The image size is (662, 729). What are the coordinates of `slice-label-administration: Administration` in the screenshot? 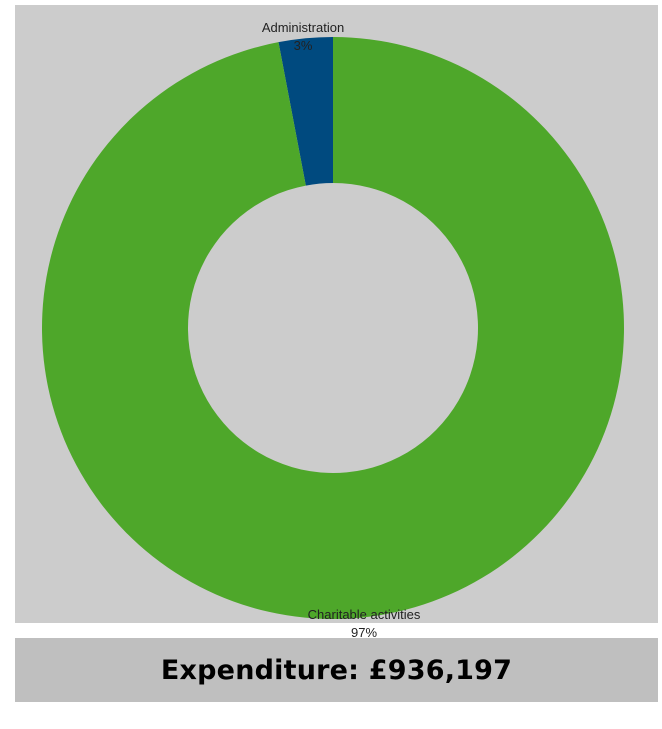 It's located at (303, 27).